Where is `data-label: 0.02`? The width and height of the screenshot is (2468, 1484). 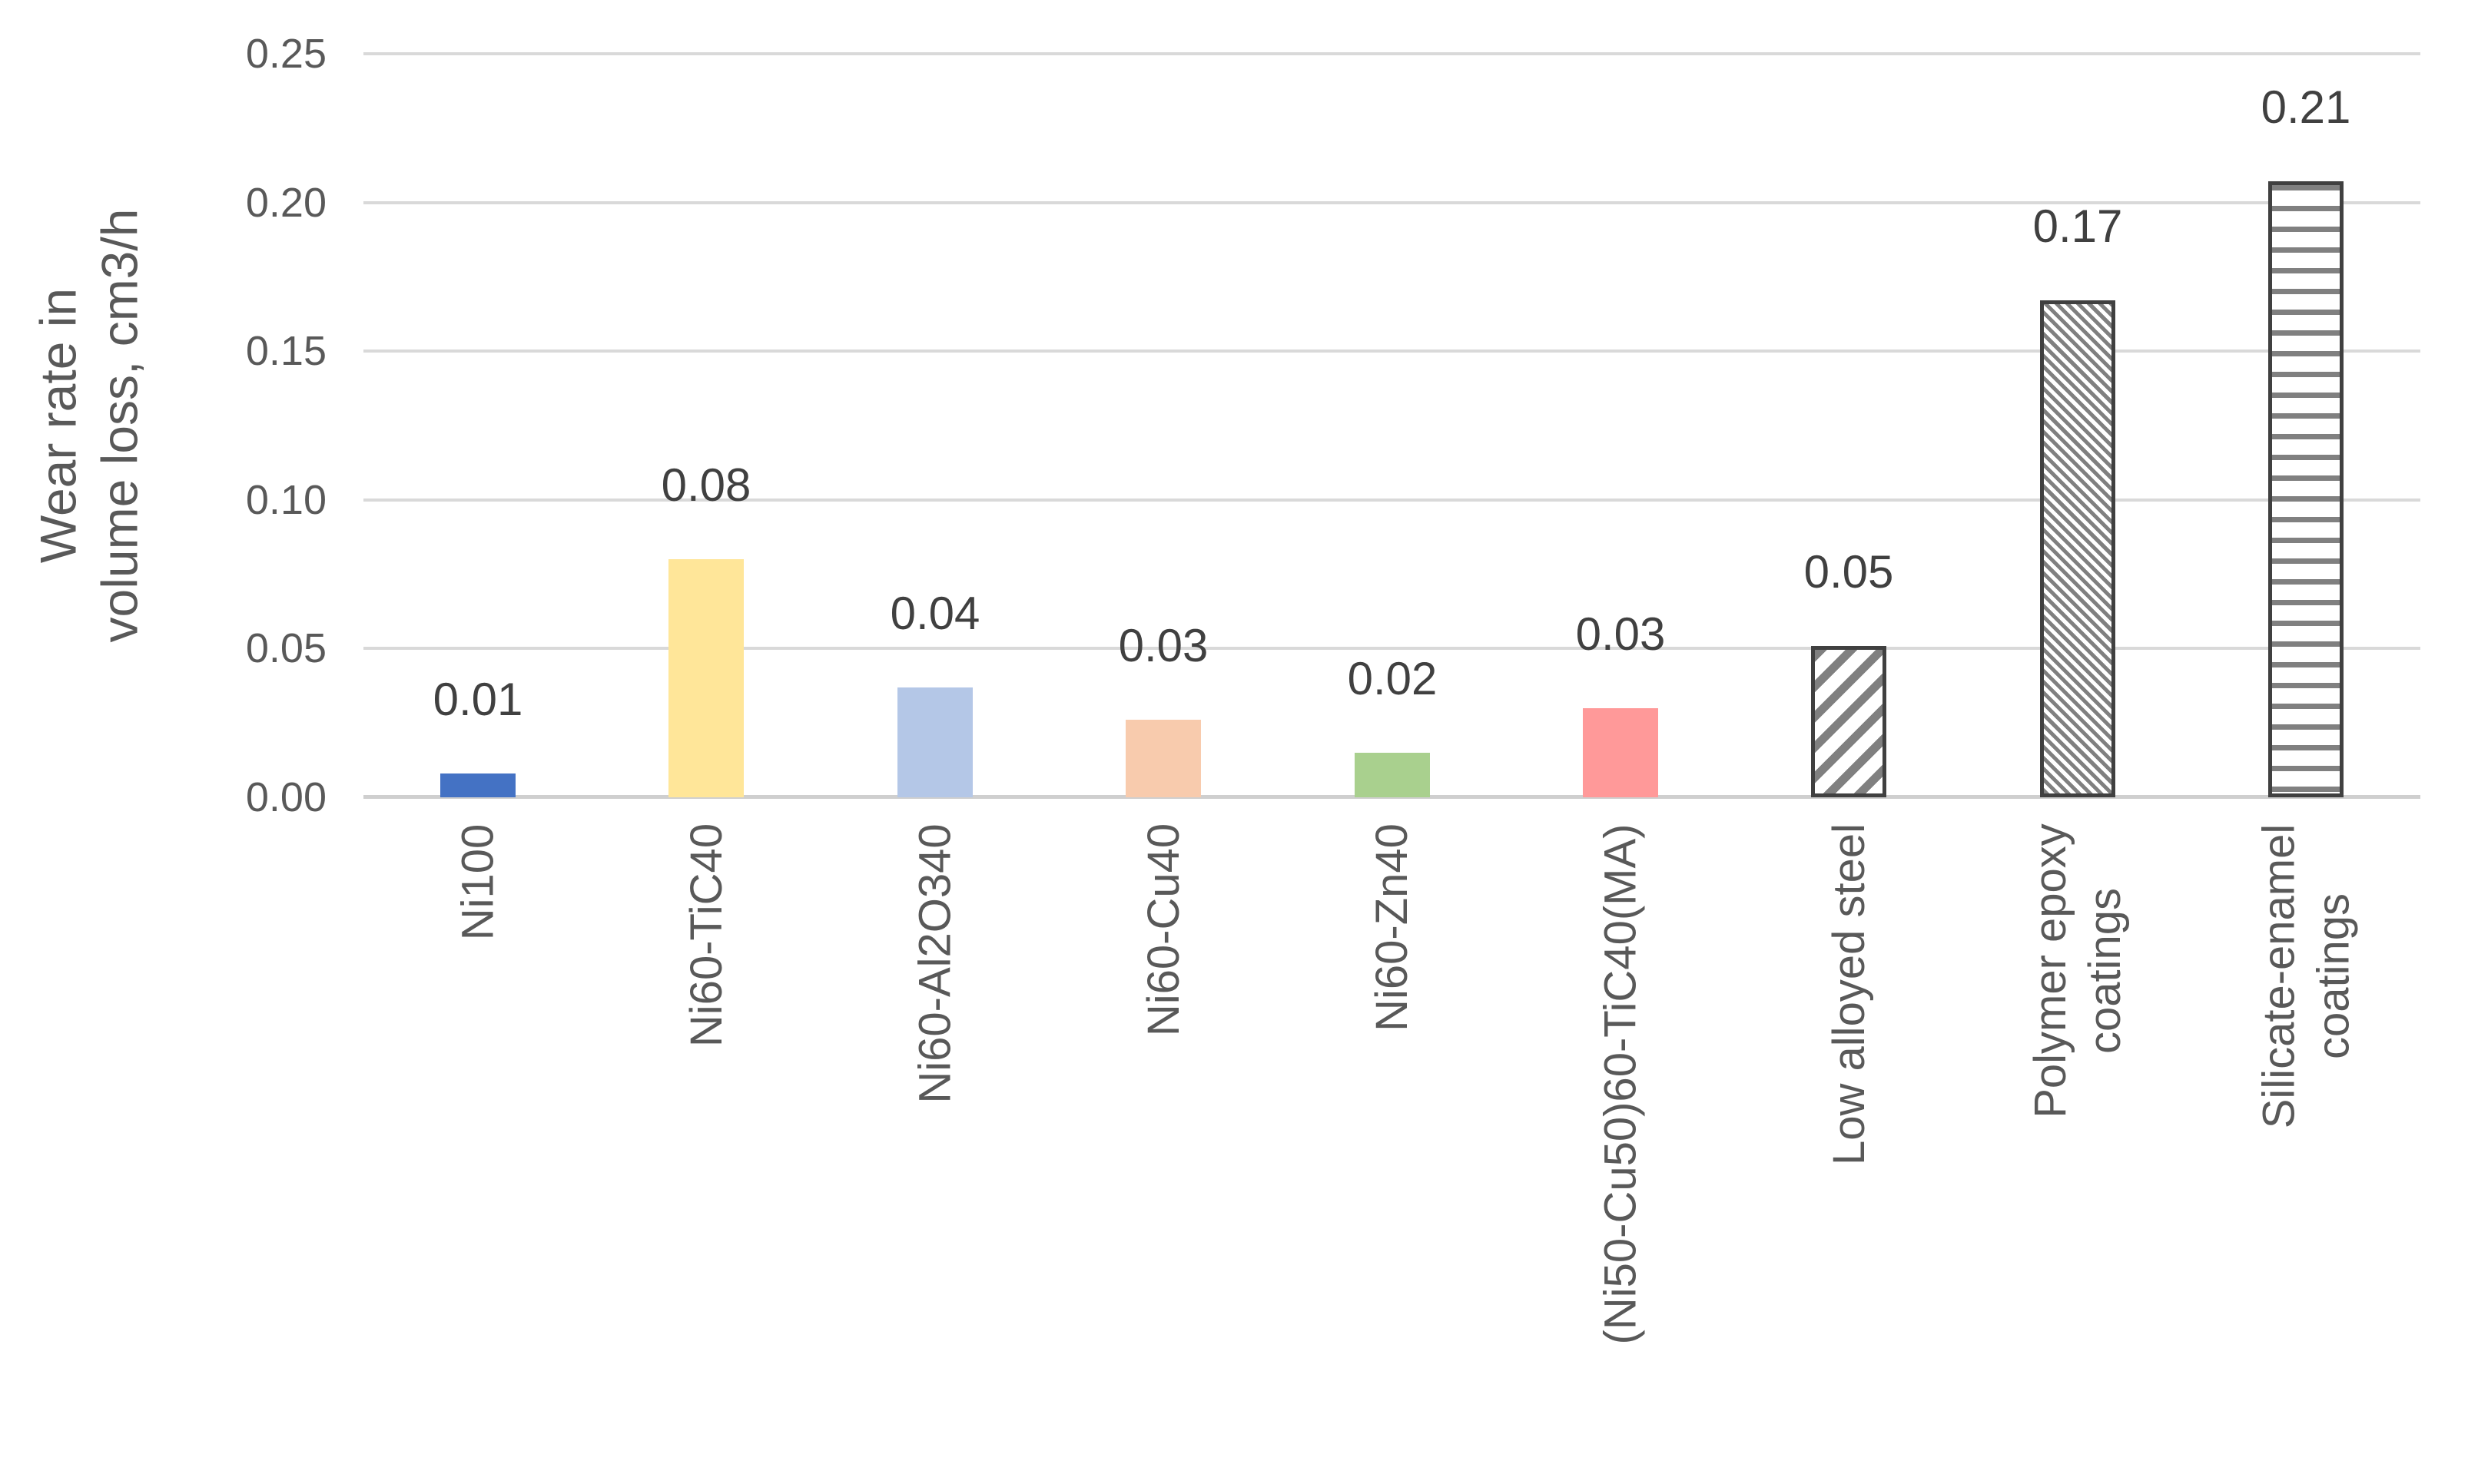 data-label: 0.02 is located at coordinates (1392, 678).